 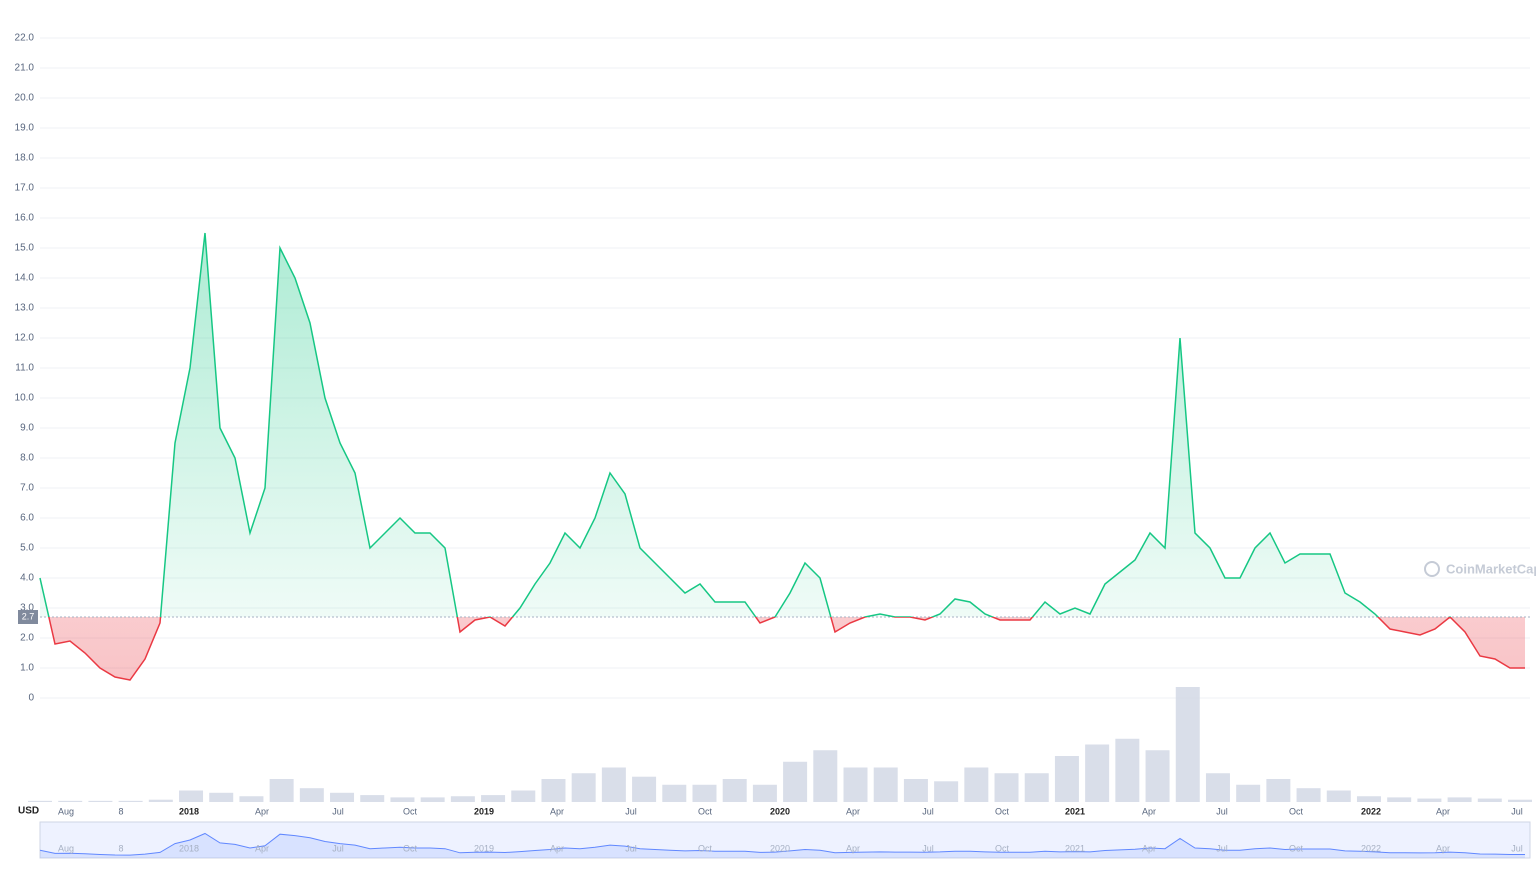 I want to click on y-tick-label: 5.0, so click(x=27, y=548).